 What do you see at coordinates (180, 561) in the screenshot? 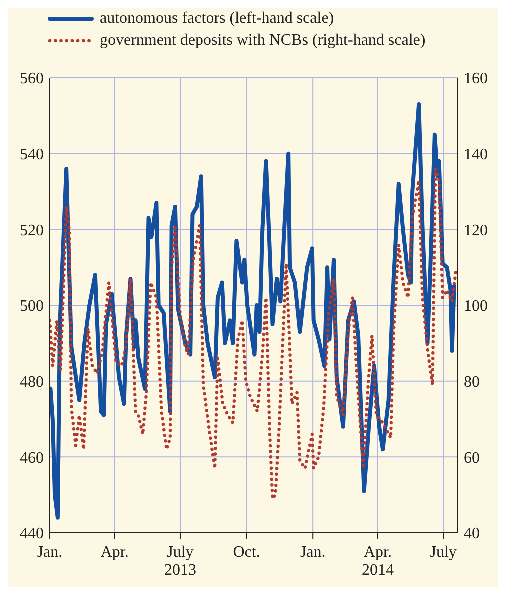
I see `x-tick-label: July 2013` at bounding box center [180, 561].